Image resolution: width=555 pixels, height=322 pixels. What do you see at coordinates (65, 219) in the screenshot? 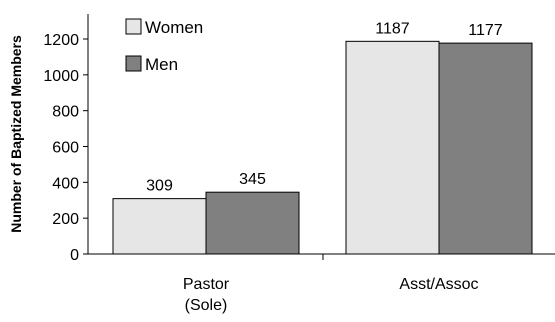
I see `y-tick-label: 200` at bounding box center [65, 219].